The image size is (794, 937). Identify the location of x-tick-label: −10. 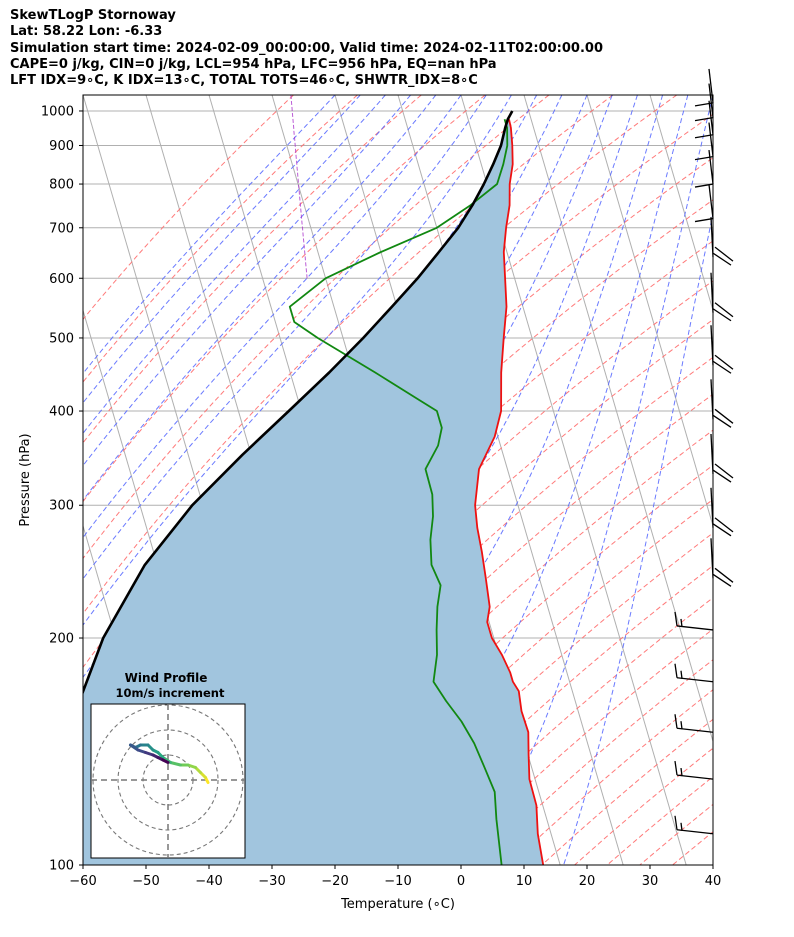
(397, 881).